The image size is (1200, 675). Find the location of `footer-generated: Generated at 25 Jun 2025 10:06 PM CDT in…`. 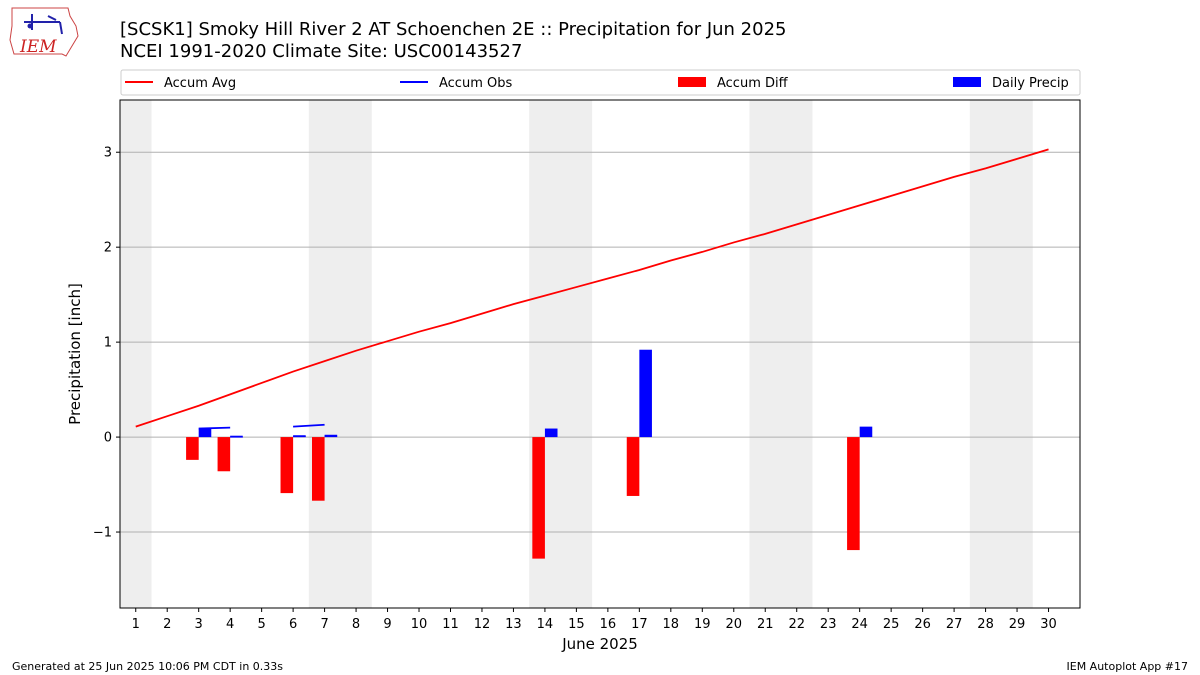

footer-generated: Generated at 25 Jun 2025 10:06 PM CDT in… is located at coordinates (147, 666).